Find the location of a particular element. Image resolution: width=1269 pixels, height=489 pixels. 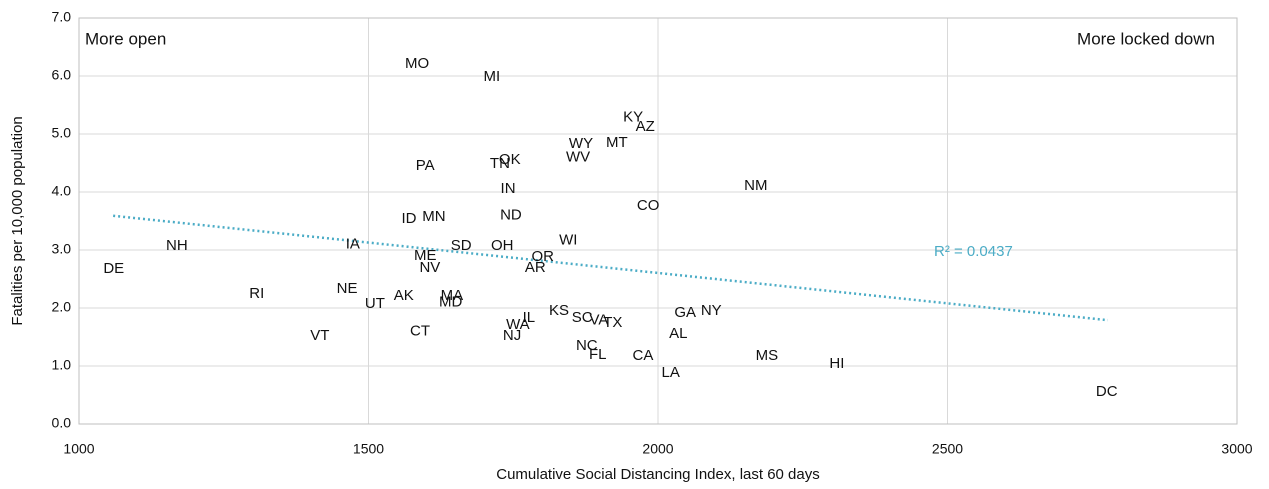

y-tick-label: 6.0 is located at coordinates (62, 75).